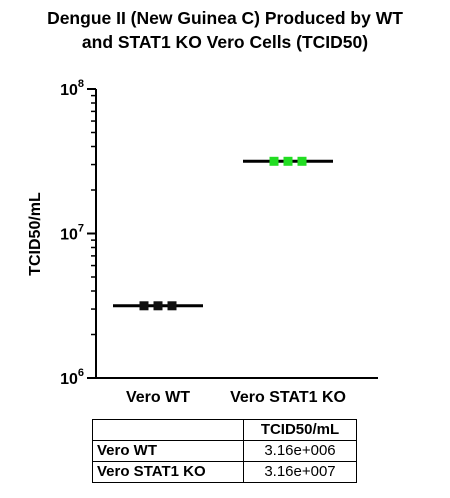  I want to click on table-row-value: 3.16e+007, so click(300, 472).